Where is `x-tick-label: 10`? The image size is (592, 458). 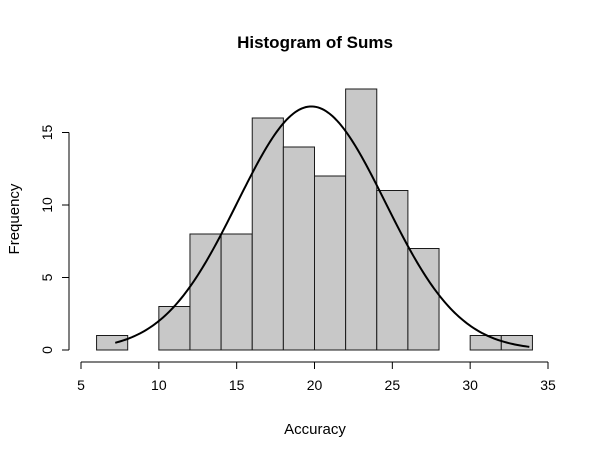 x-tick-label: 10 is located at coordinates (159, 385).